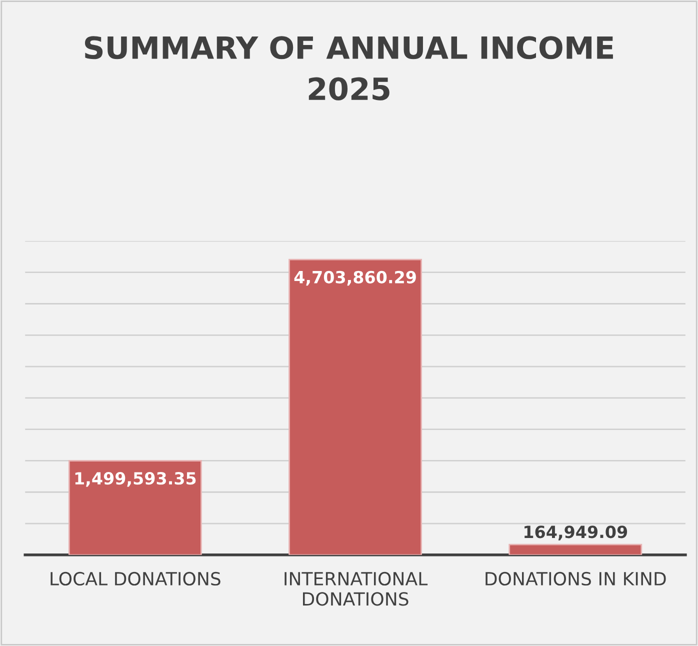 The image size is (698, 646). What do you see at coordinates (135, 479) in the screenshot?
I see `data-label: 1,499,593.35` at bounding box center [135, 479].